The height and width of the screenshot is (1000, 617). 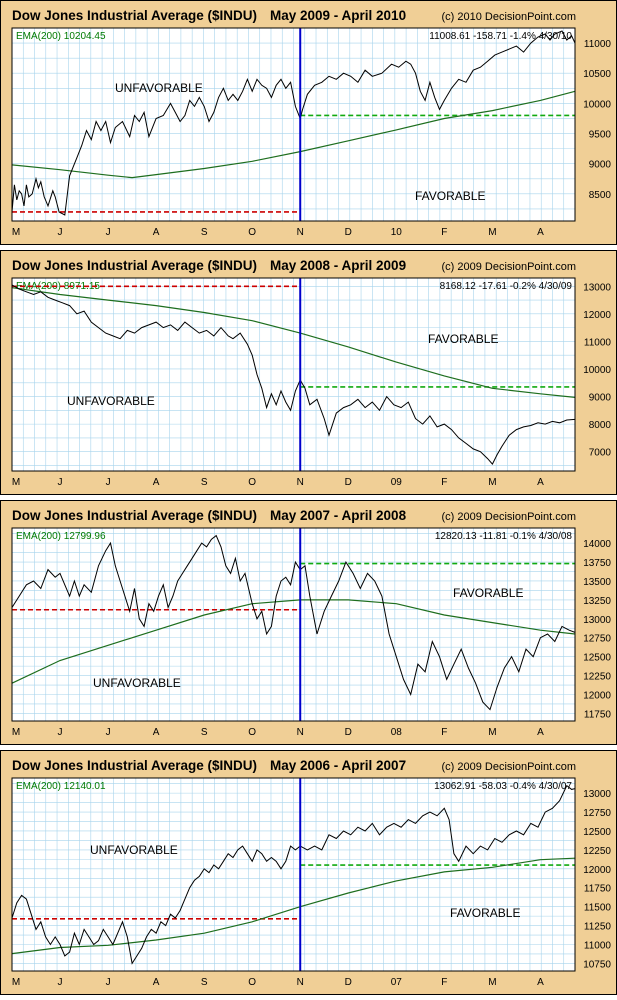 I want to click on ema-label: EMA(200) 12799.96, so click(x=61, y=536).